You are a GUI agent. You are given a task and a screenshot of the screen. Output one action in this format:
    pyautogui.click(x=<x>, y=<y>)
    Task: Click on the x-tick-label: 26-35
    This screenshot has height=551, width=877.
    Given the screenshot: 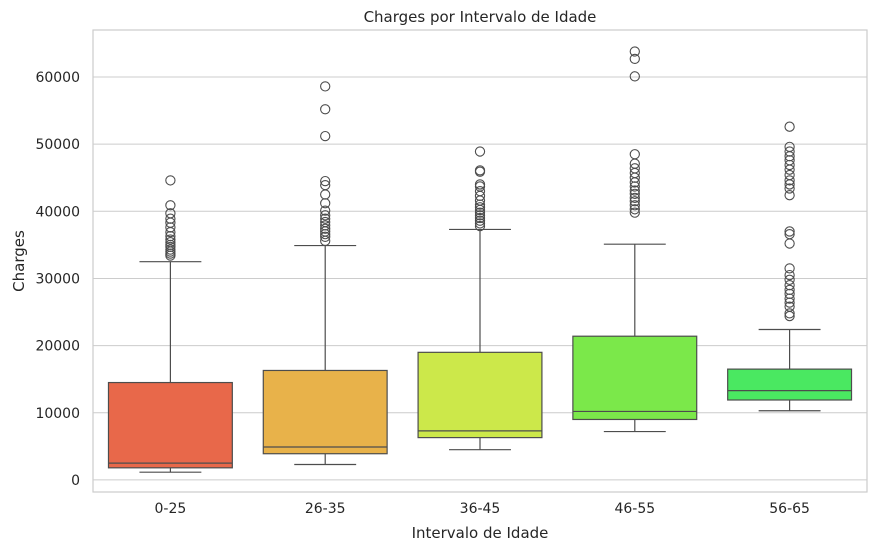 What is the action you would take?
    pyautogui.click(x=325, y=509)
    